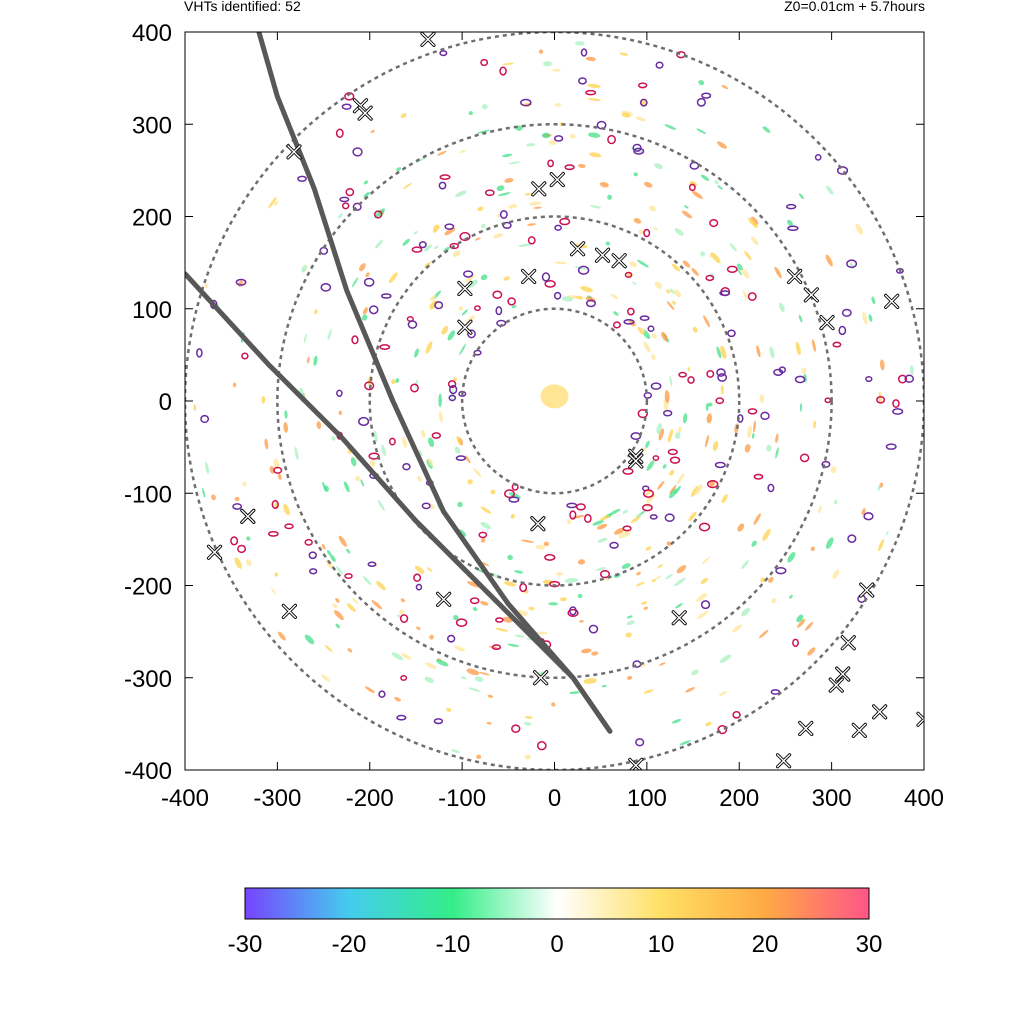 The height and width of the screenshot is (1024, 1024). What do you see at coordinates (152, 310) in the screenshot?
I see `y-tick-label: 100` at bounding box center [152, 310].